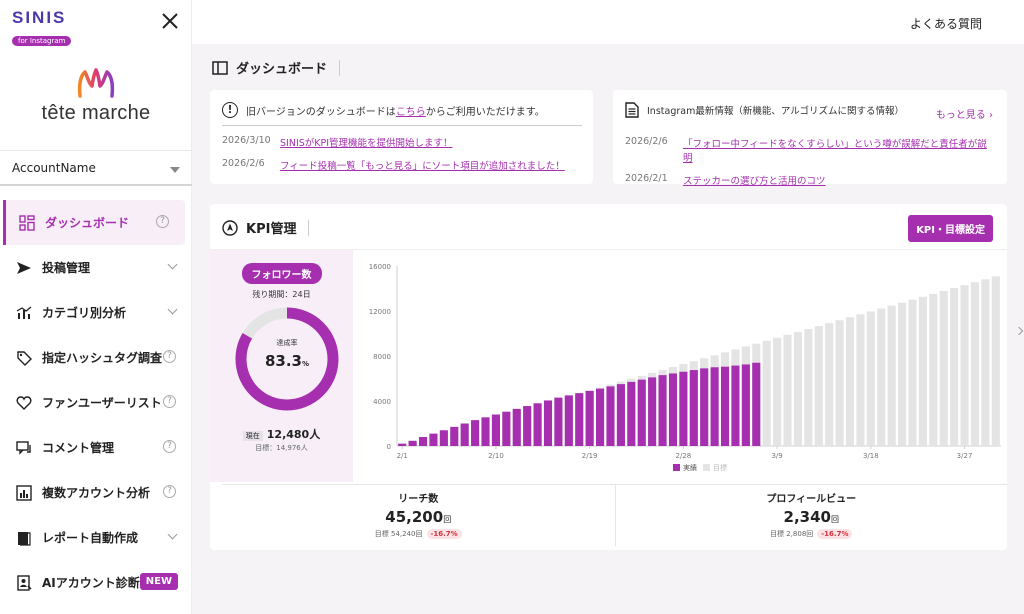  What do you see at coordinates (96, 83) in the screenshot?
I see `crown-icon` at bounding box center [96, 83].